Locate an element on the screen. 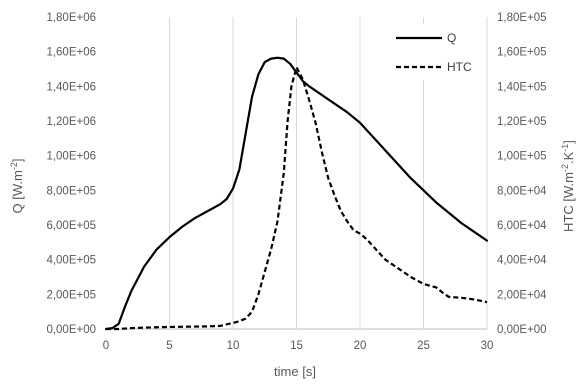 Image resolution: width=585 pixels, height=384 pixels. y-right-title-sup1: -2 is located at coordinates (565, 168).